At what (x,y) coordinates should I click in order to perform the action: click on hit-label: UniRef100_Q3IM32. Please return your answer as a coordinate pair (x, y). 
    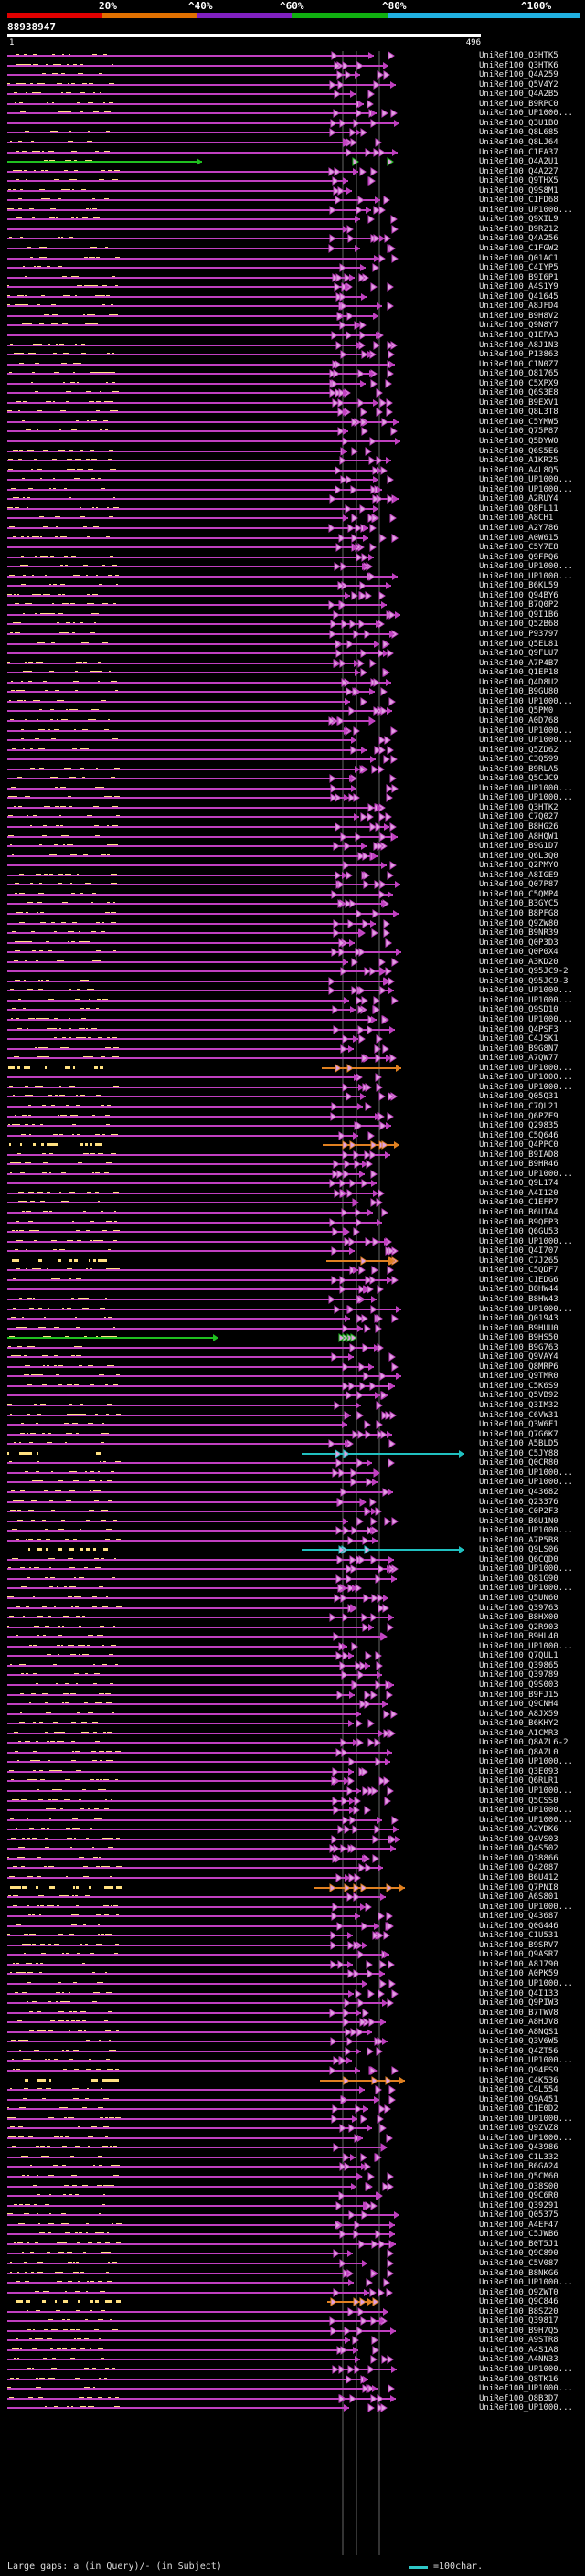
    Looking at the image, I should click on (518, 1405).